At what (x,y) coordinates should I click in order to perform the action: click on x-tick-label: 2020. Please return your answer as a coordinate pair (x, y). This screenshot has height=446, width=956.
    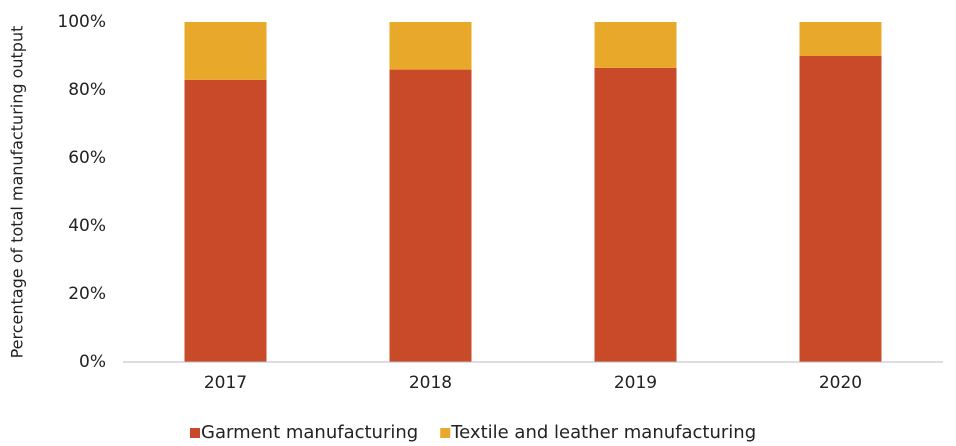
    Looking at the image, I should click on (840, 383).